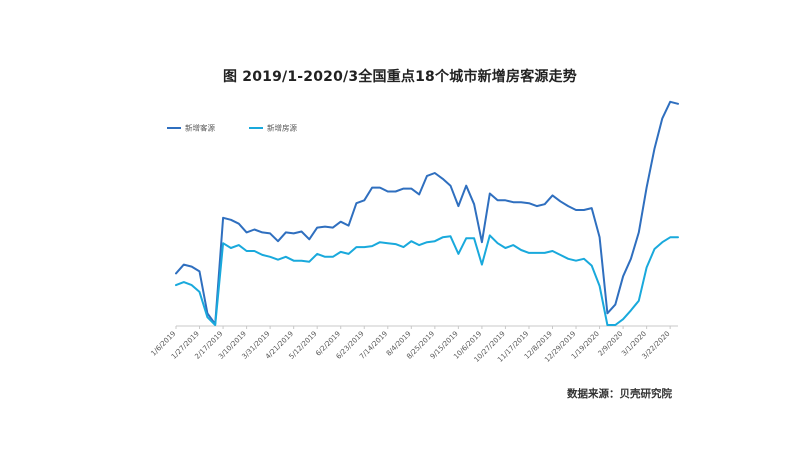 This screenshot has height=450, width=800. Describe the element at coordinates (619, 394) in the screenshot. I see `data-source-note: 数据来源：贝壳研究院` at that location.